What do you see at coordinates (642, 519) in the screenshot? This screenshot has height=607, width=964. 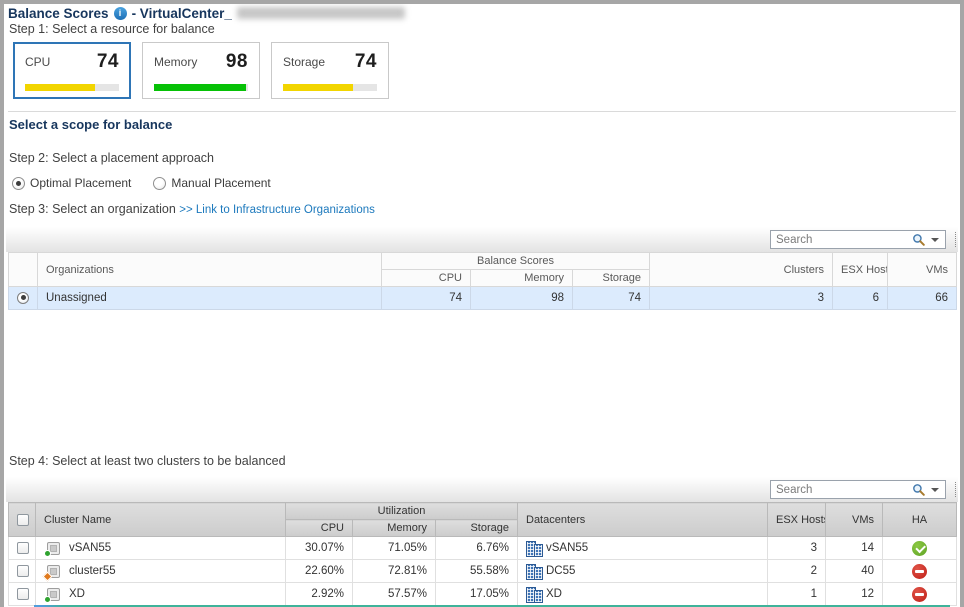 I see `column-header-datacenters: Datacenters` at bounding box center [642, 519].